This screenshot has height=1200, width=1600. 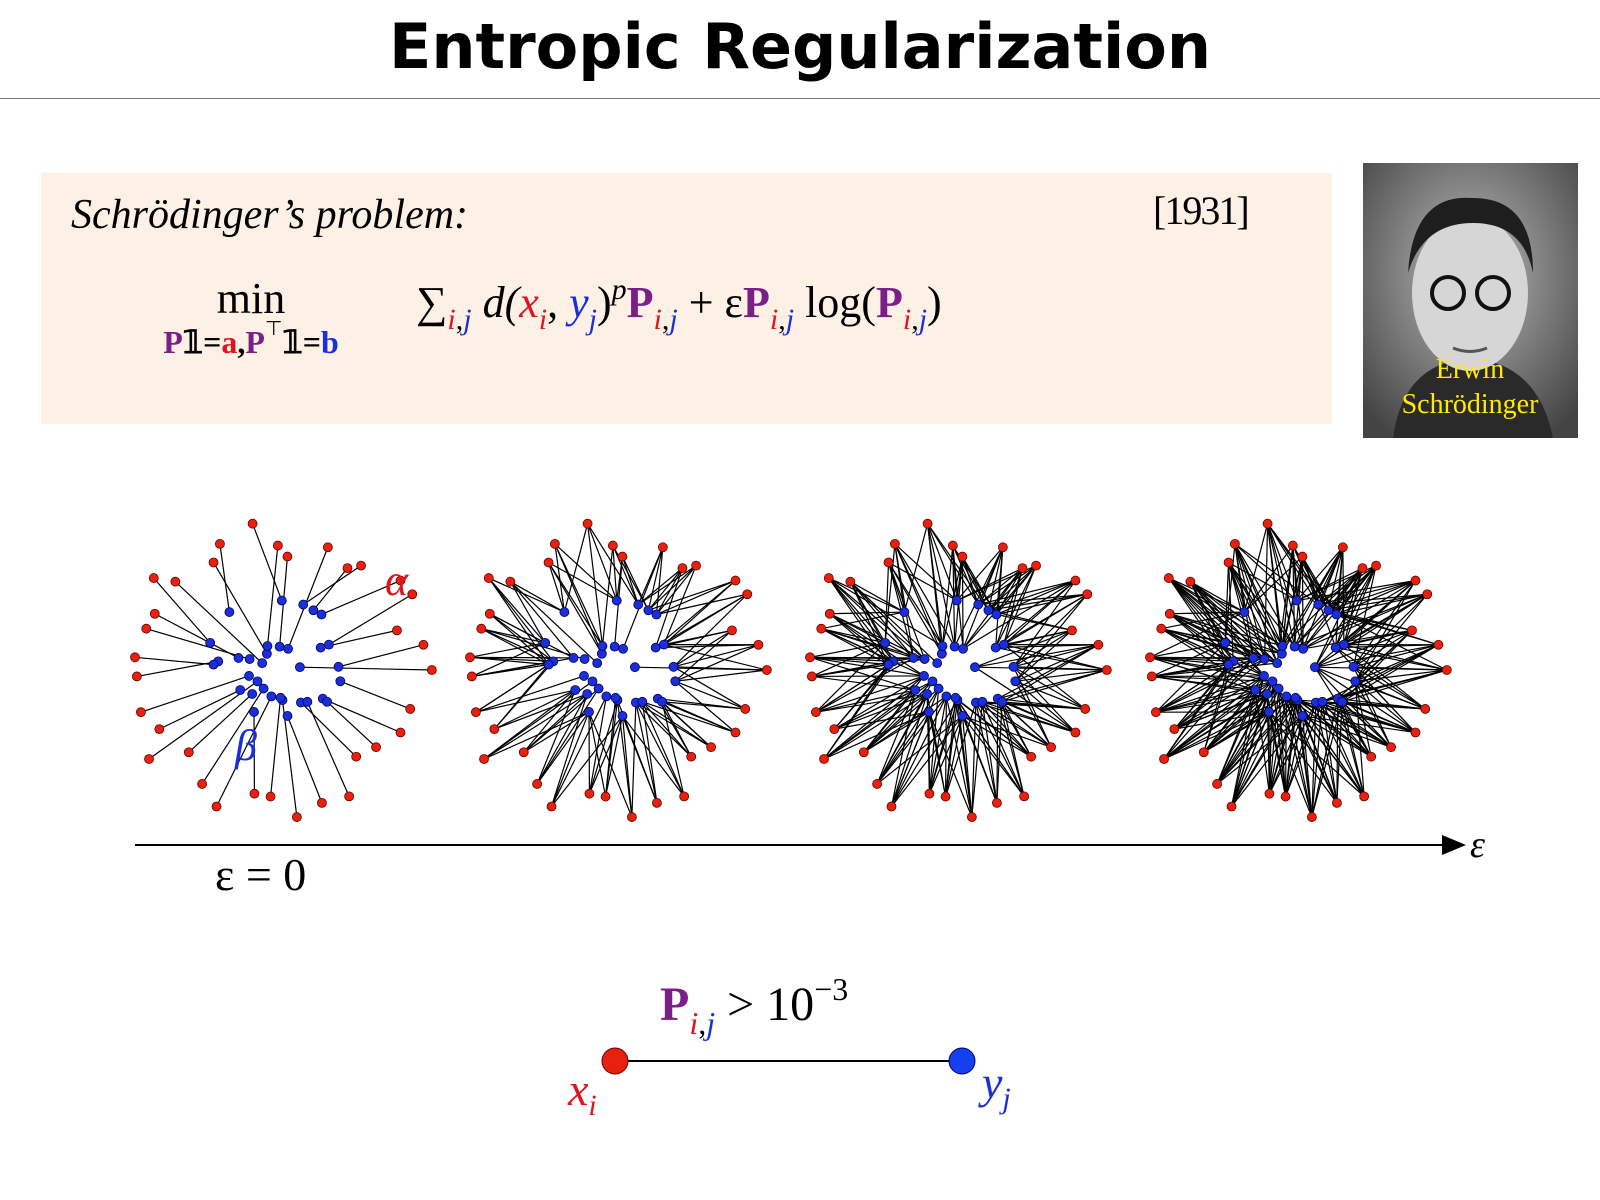 I want to click on t: P, so click(x=255, y=342).